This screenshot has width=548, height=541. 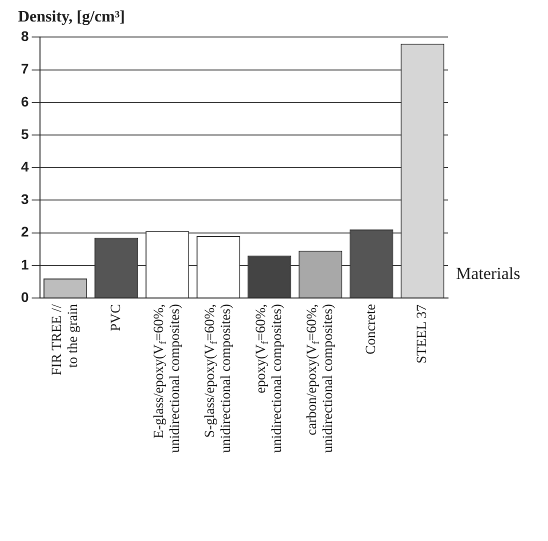 What do you see at coordinates (24, 232) in the screenshot?
I see `y-tick-label: 2` at bounding box center [24, 232].